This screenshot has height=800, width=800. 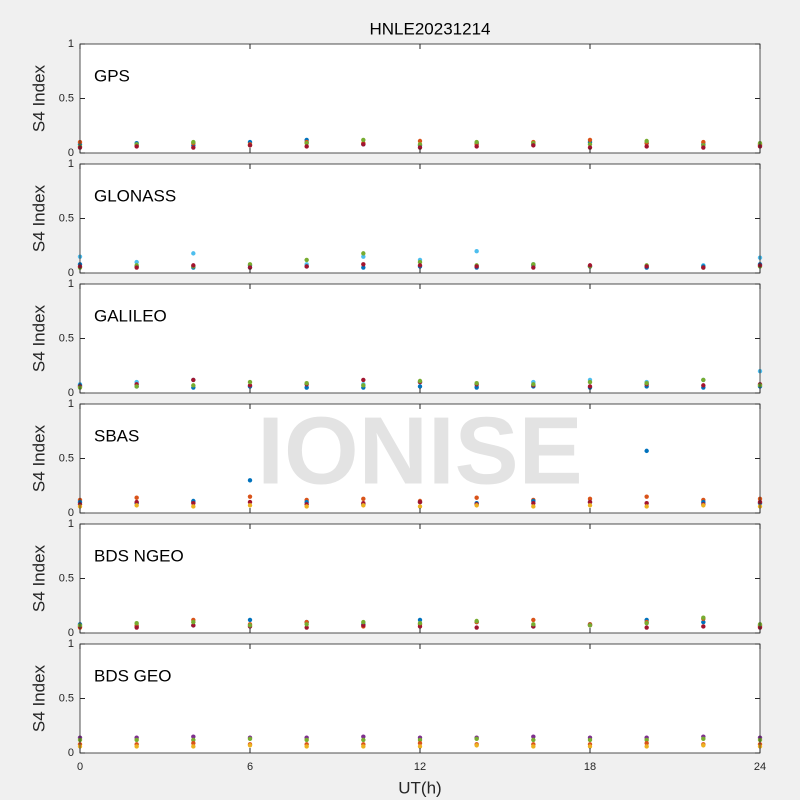 I want to click on panel-label: BDS NGEO, so click(x=139, y=555).